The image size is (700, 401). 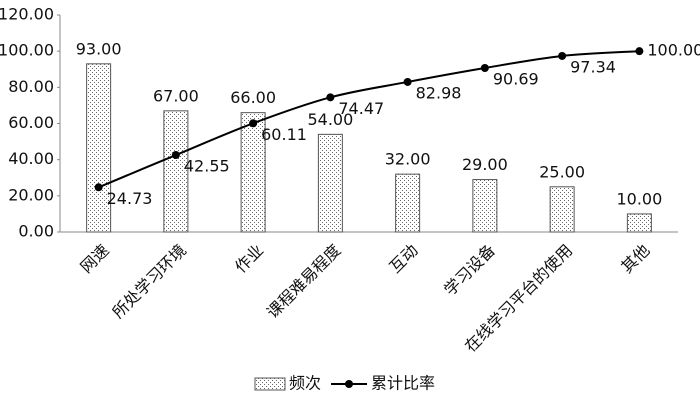 What do you see at coordinates (349, 384) in the screenshot?
I see `legend-swatch-dot` at bounding box center [349, 384].